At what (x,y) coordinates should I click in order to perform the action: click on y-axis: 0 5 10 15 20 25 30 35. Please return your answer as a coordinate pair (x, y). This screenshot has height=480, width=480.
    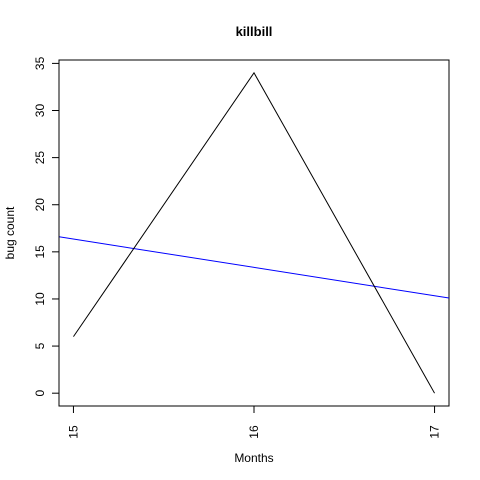
    Looking at the image, I should click on (46, 226).